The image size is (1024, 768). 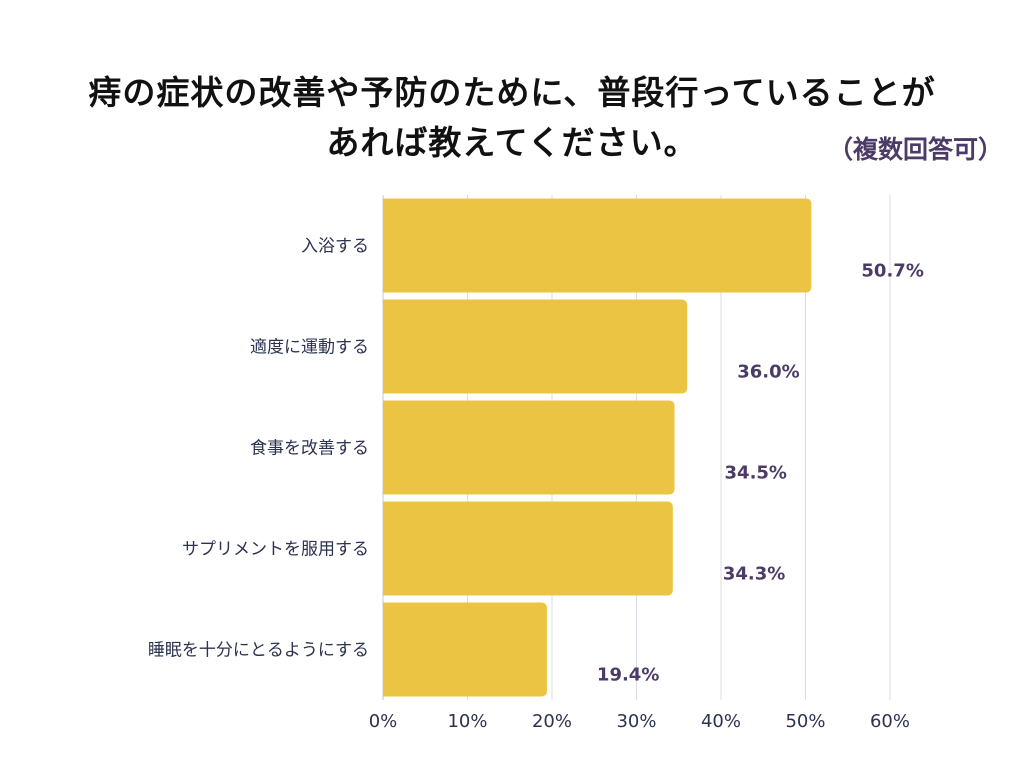 I want to click on value-label: 50.7%, so click(x=892, y=271).